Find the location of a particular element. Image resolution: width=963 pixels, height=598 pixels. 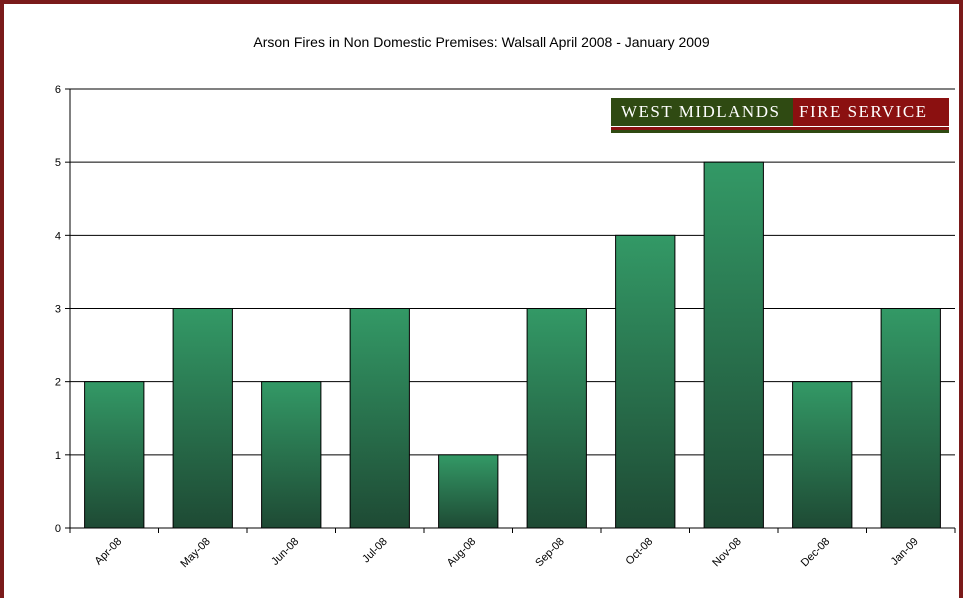

y-tick-label-0: 0 is located at coordinates (58, 529).